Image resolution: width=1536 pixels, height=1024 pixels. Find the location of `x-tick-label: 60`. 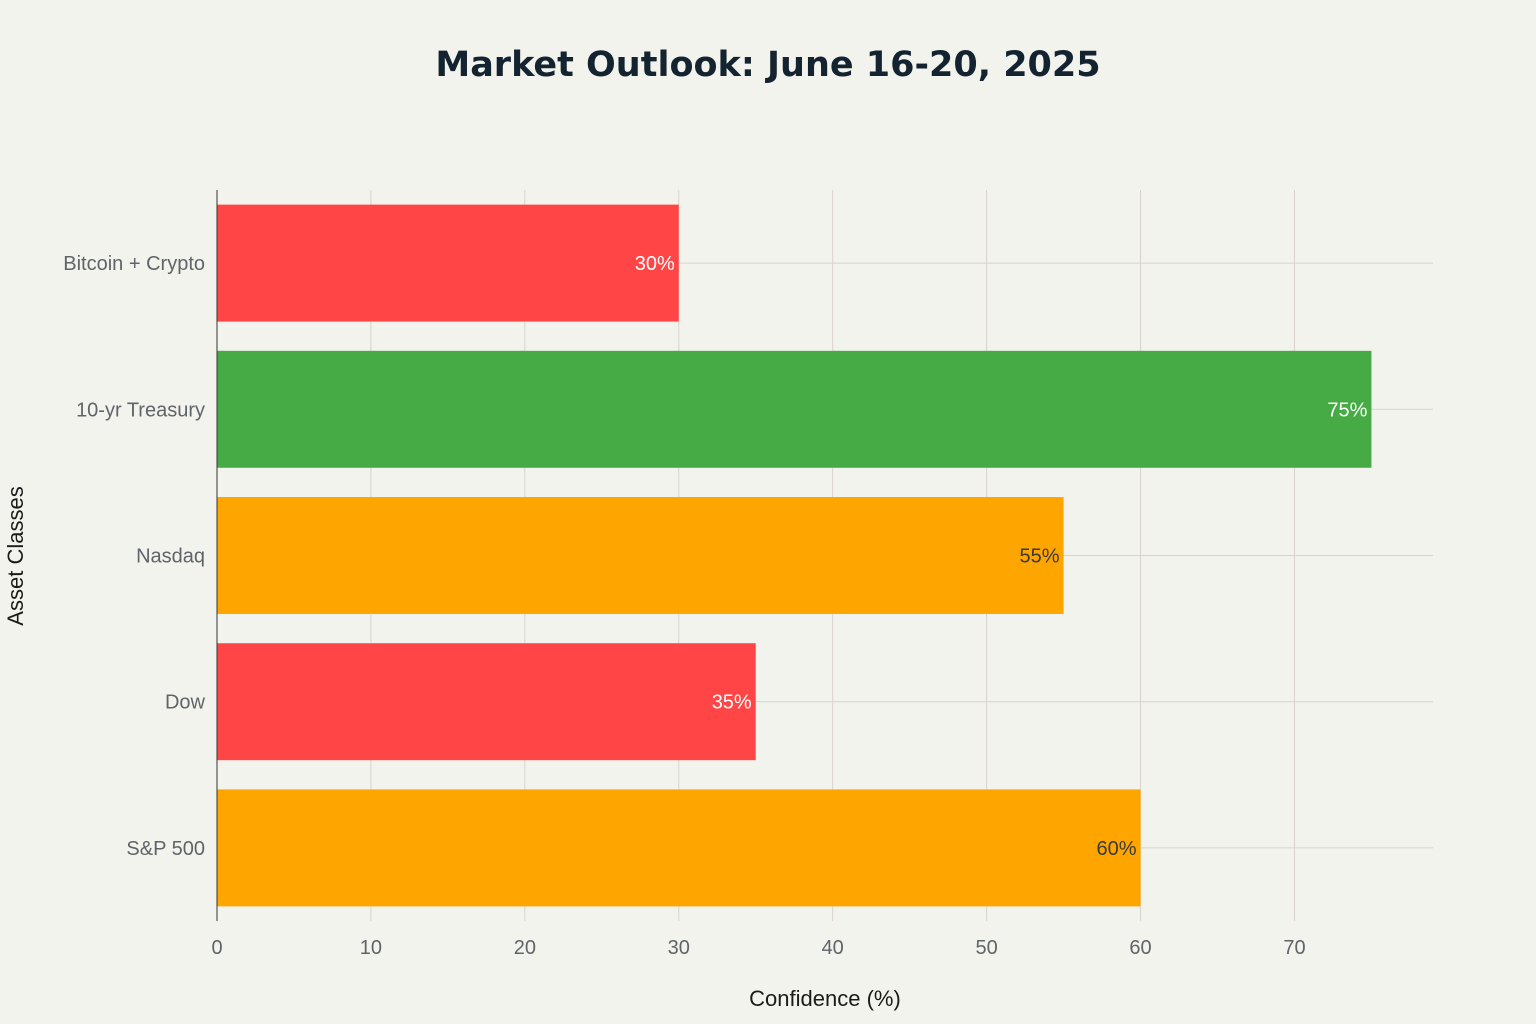

x-tick-label: 60 is located at coordinates (1140, 948).